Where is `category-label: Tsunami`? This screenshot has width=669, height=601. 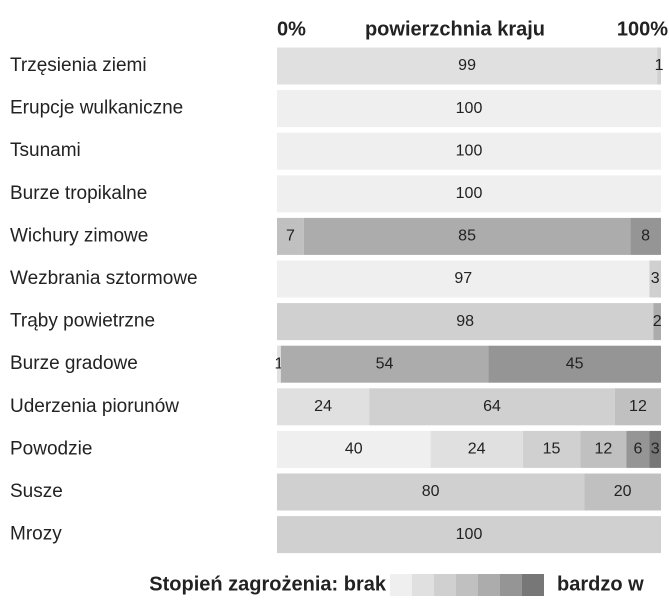
category-label: Tsunami is located at coordinates (45, 150).